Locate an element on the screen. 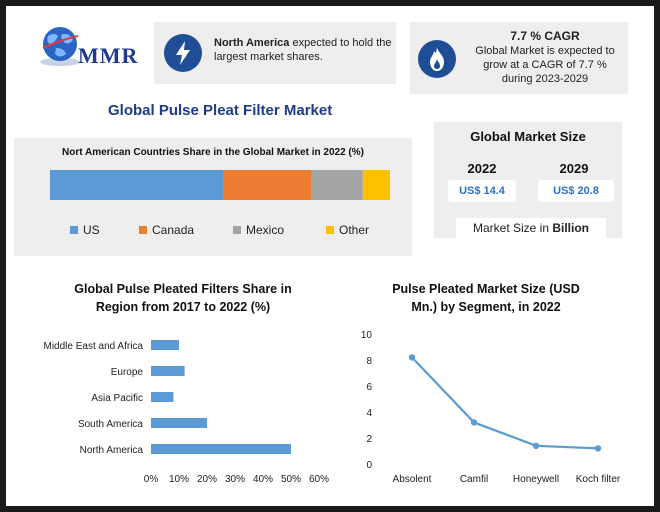 The height and width of the screenshot is (512, 660). region-title-line2: Region from 2017 to 2022 (%) is located at coordinates (183, 307).